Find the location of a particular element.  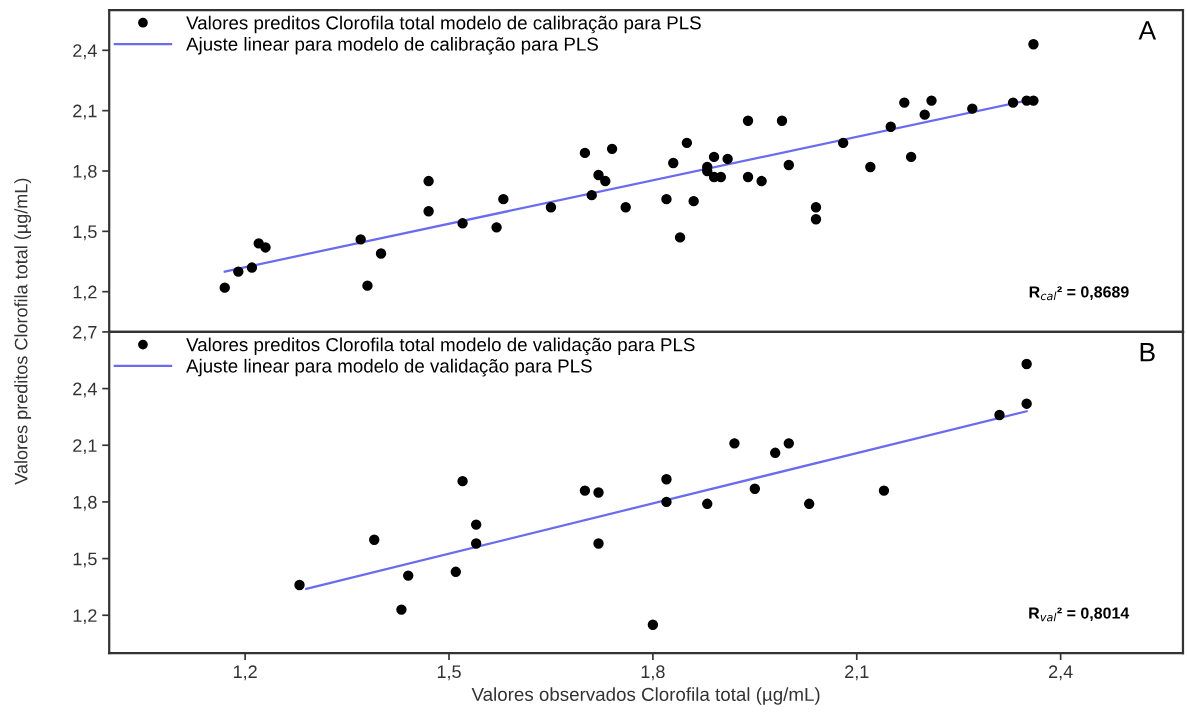

annotation: B is located at coordinates (1147, 352).